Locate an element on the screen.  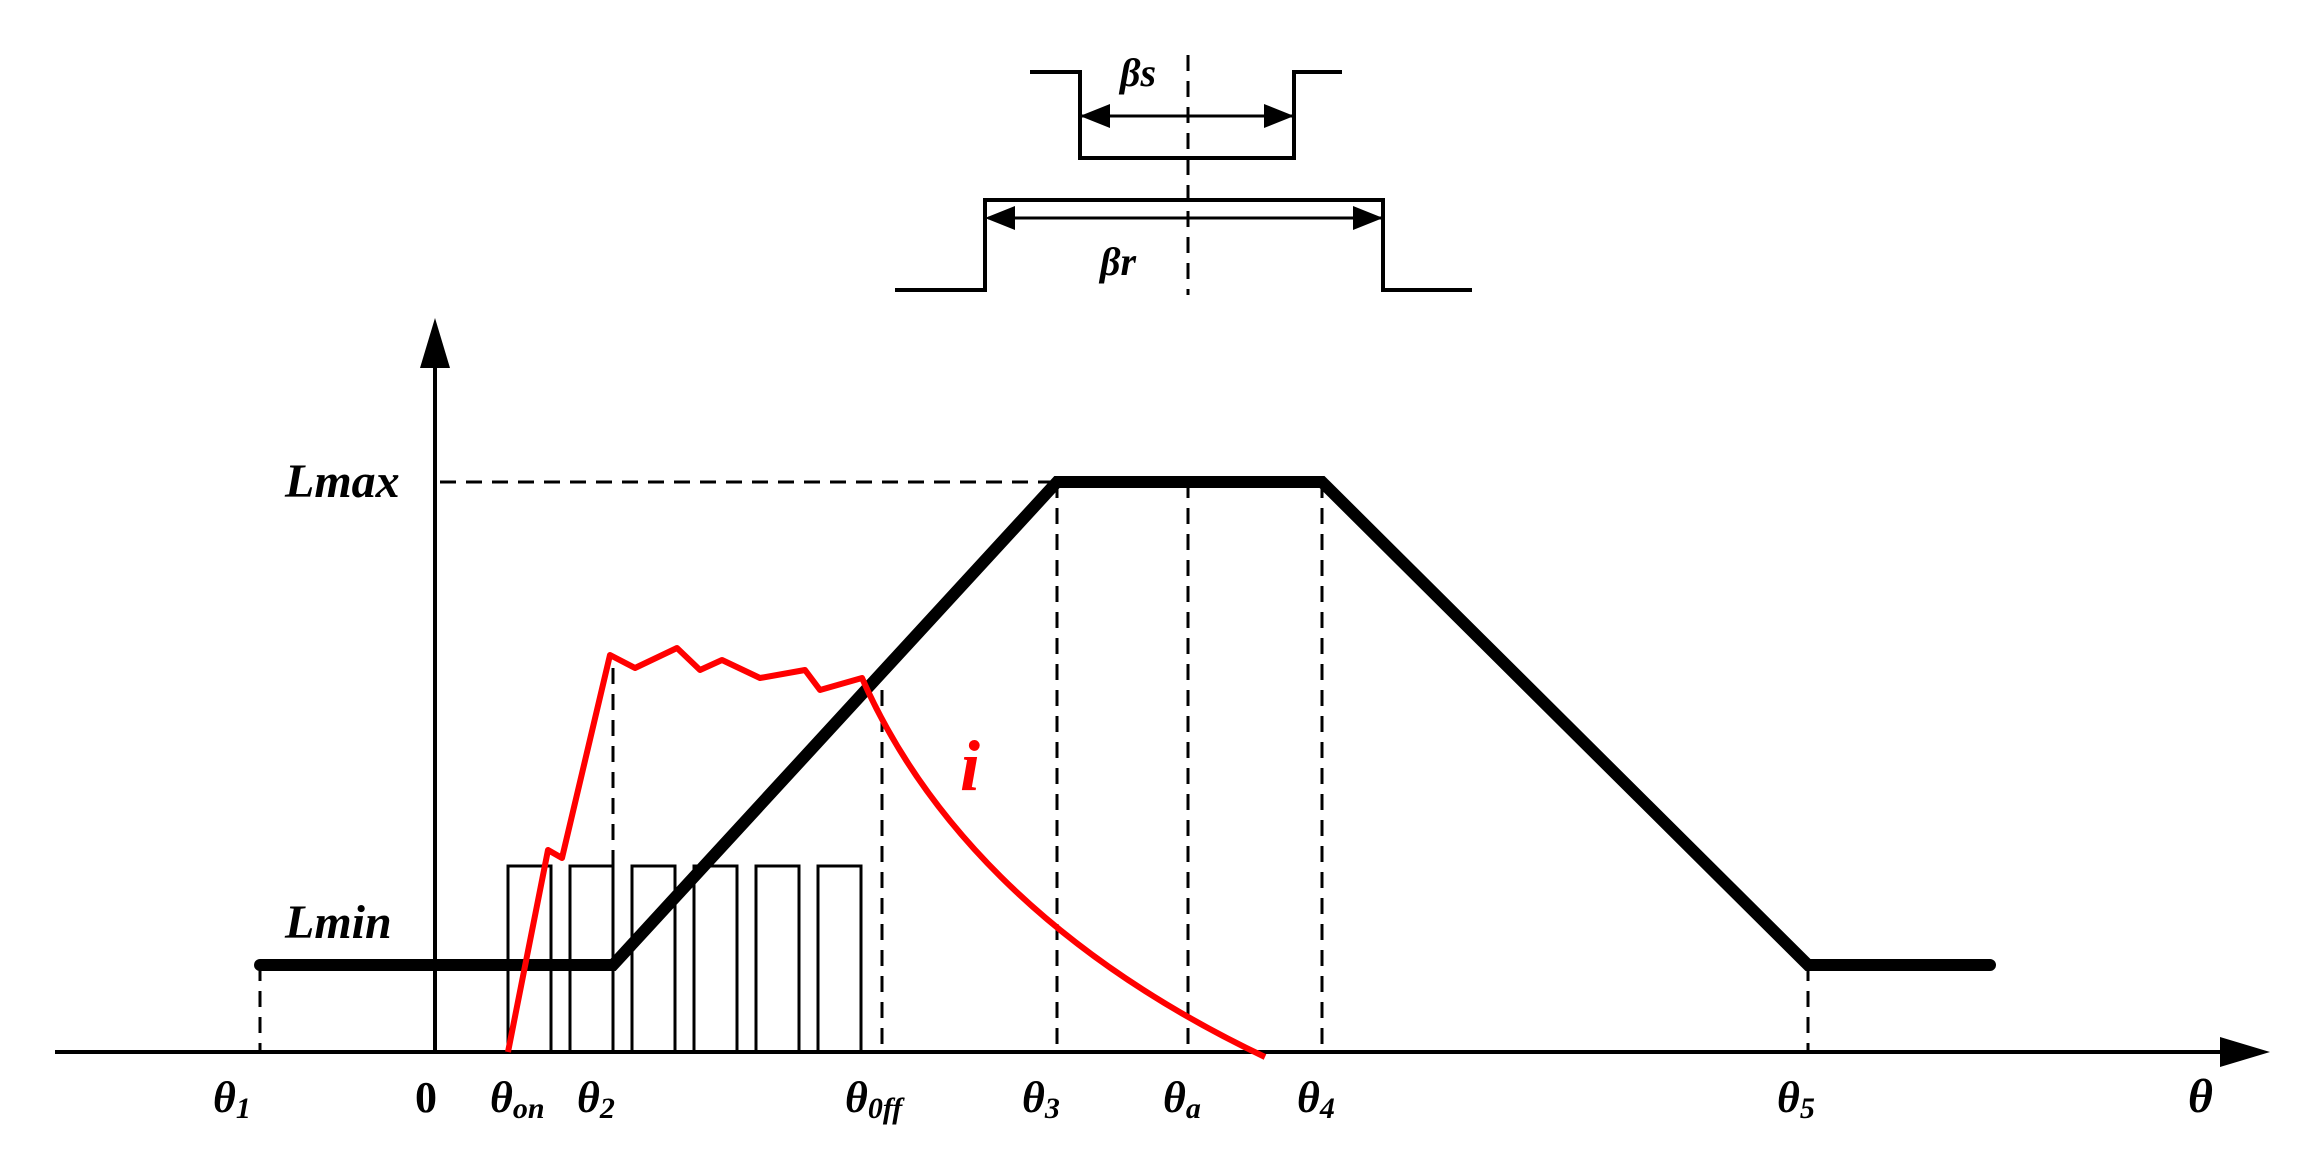
theta5-tick-label: θ5 is located at coordinates (1796, 1099).